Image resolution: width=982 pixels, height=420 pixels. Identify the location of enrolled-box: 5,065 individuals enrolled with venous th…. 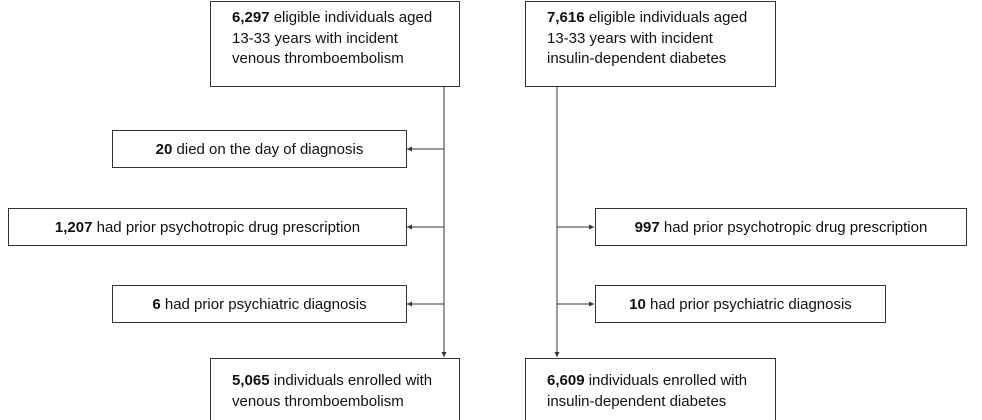
(335, 389).